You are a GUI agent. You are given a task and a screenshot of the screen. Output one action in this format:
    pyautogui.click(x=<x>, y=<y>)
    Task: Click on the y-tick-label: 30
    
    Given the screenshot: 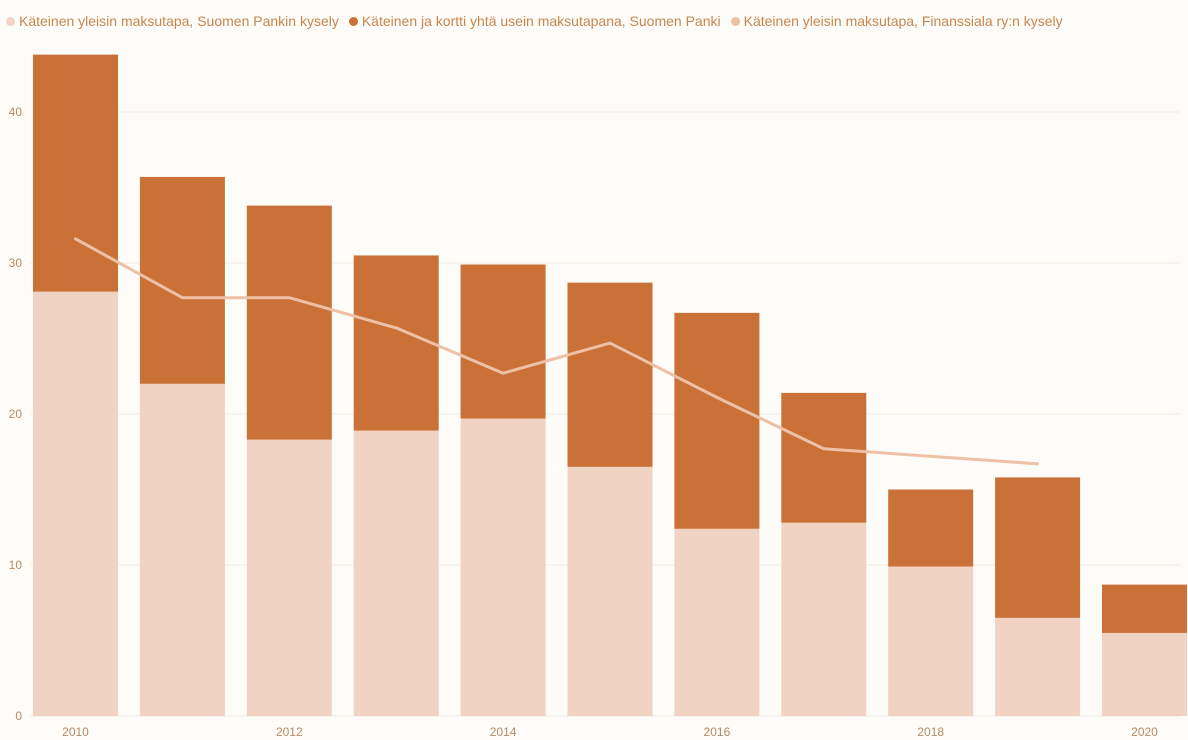 What is the action you would take?
    pyautogui.click(x=16, y=263)
    